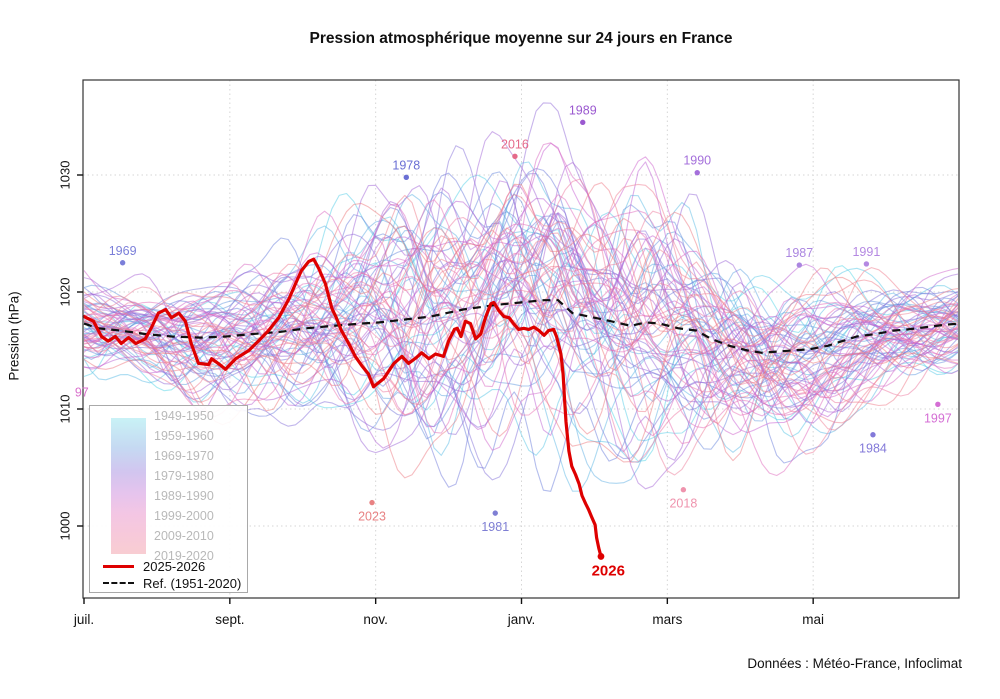 The height and width of the screenshot is (699, 1000). I want to click on x-tick-label: mars, so click(667, 619).